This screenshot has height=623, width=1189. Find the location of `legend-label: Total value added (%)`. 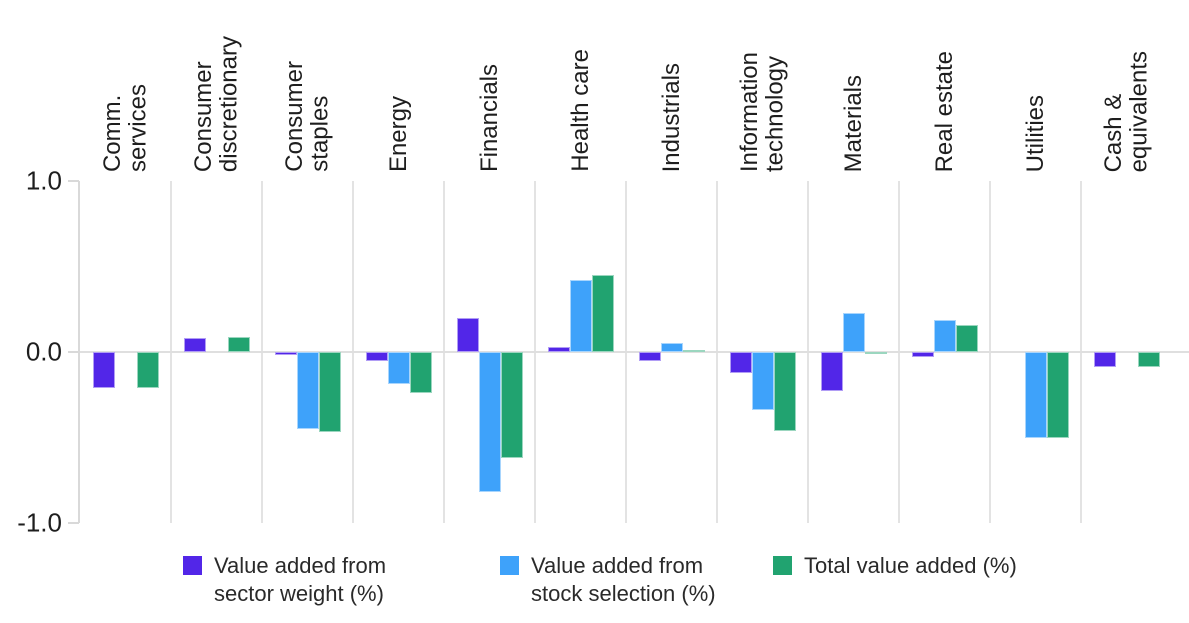

legend-label: Total value added (%) is located at coordinates (910, 565).